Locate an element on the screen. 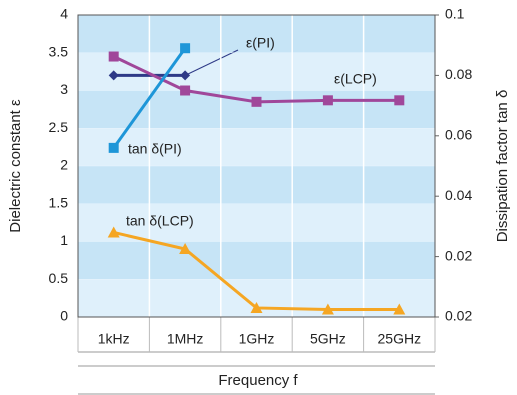  y2-axis-title: Dissipation factor tan δ is located at coordinates (502, 166).